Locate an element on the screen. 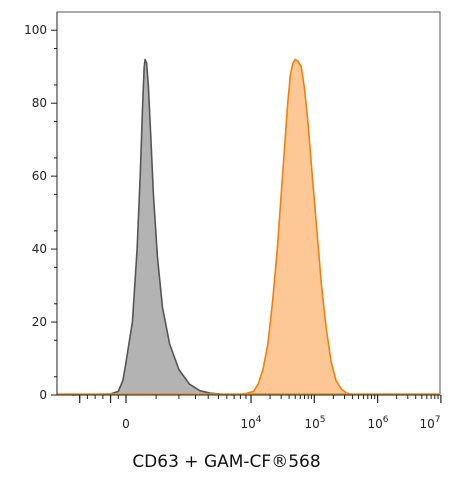  x-tick-label: 0 is located at coordinates (126, 424).